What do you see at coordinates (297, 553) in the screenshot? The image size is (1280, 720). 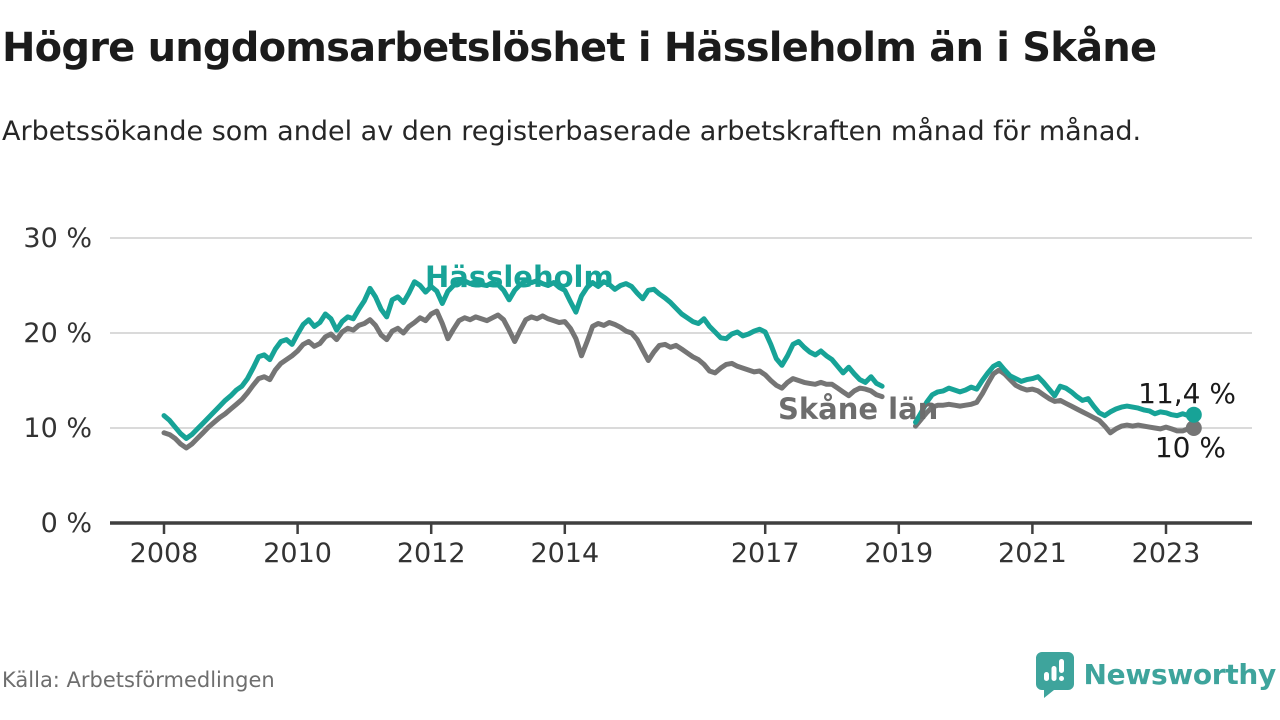 I see `x-tick-label-2010: 2010` at bounding box center [297, 553].